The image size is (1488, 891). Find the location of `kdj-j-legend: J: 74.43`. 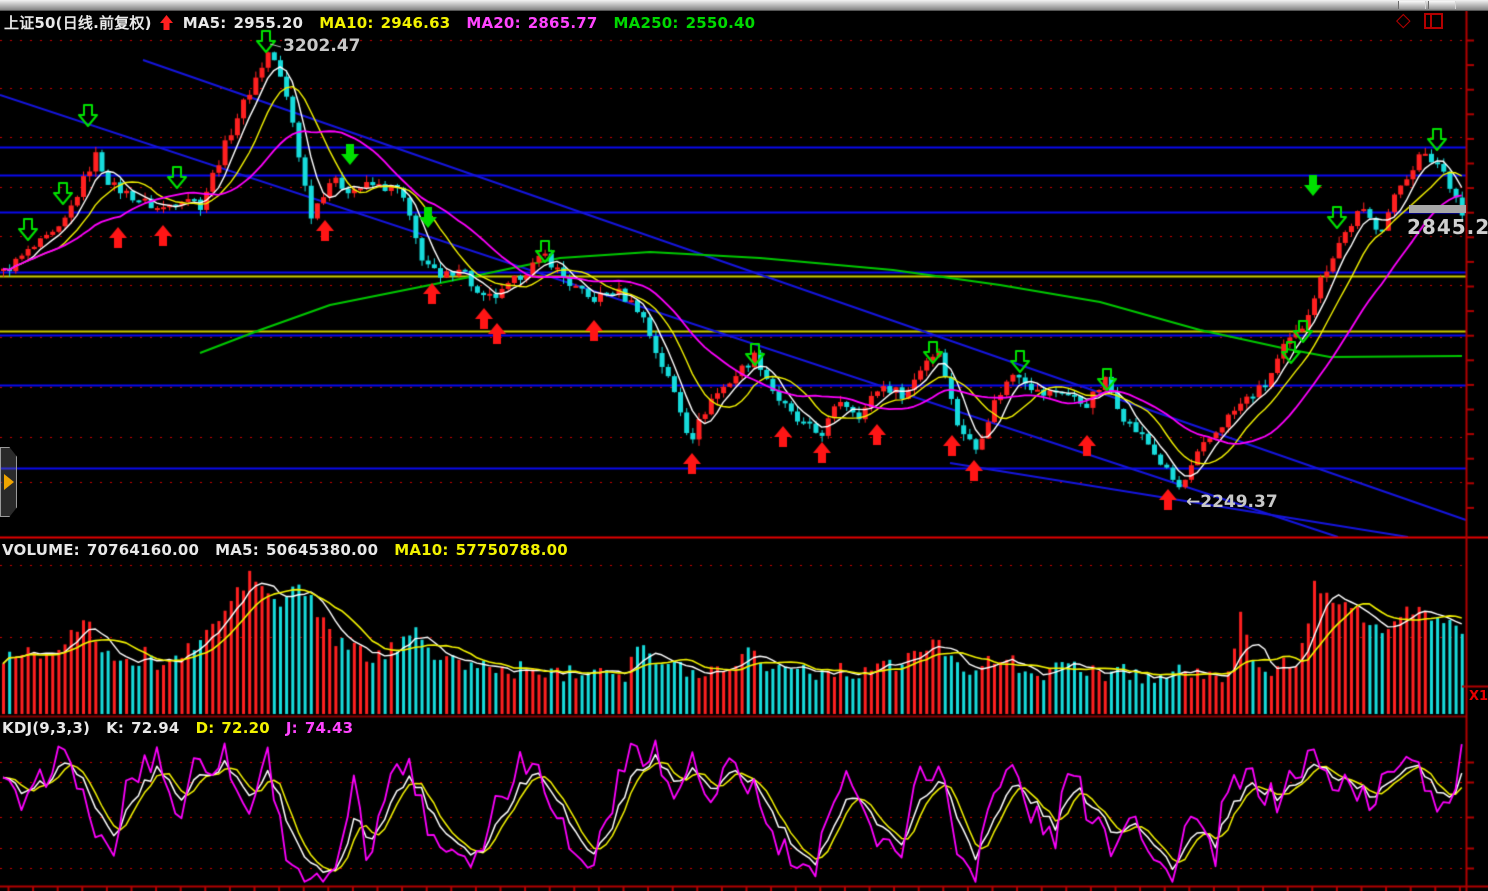

kdj-j-legend: J: 74.43 is located at coordinates (319, 728).